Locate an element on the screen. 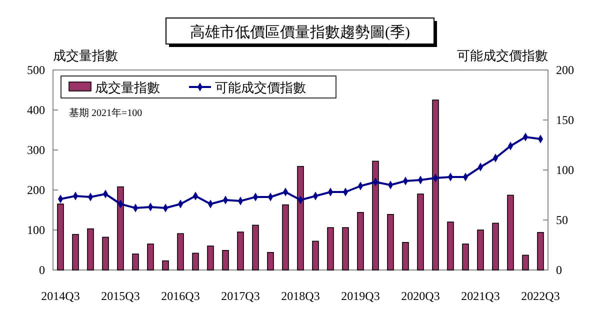 The image size is (600, 328). y-tick-label: 200 is located at coordinates (36, 190).